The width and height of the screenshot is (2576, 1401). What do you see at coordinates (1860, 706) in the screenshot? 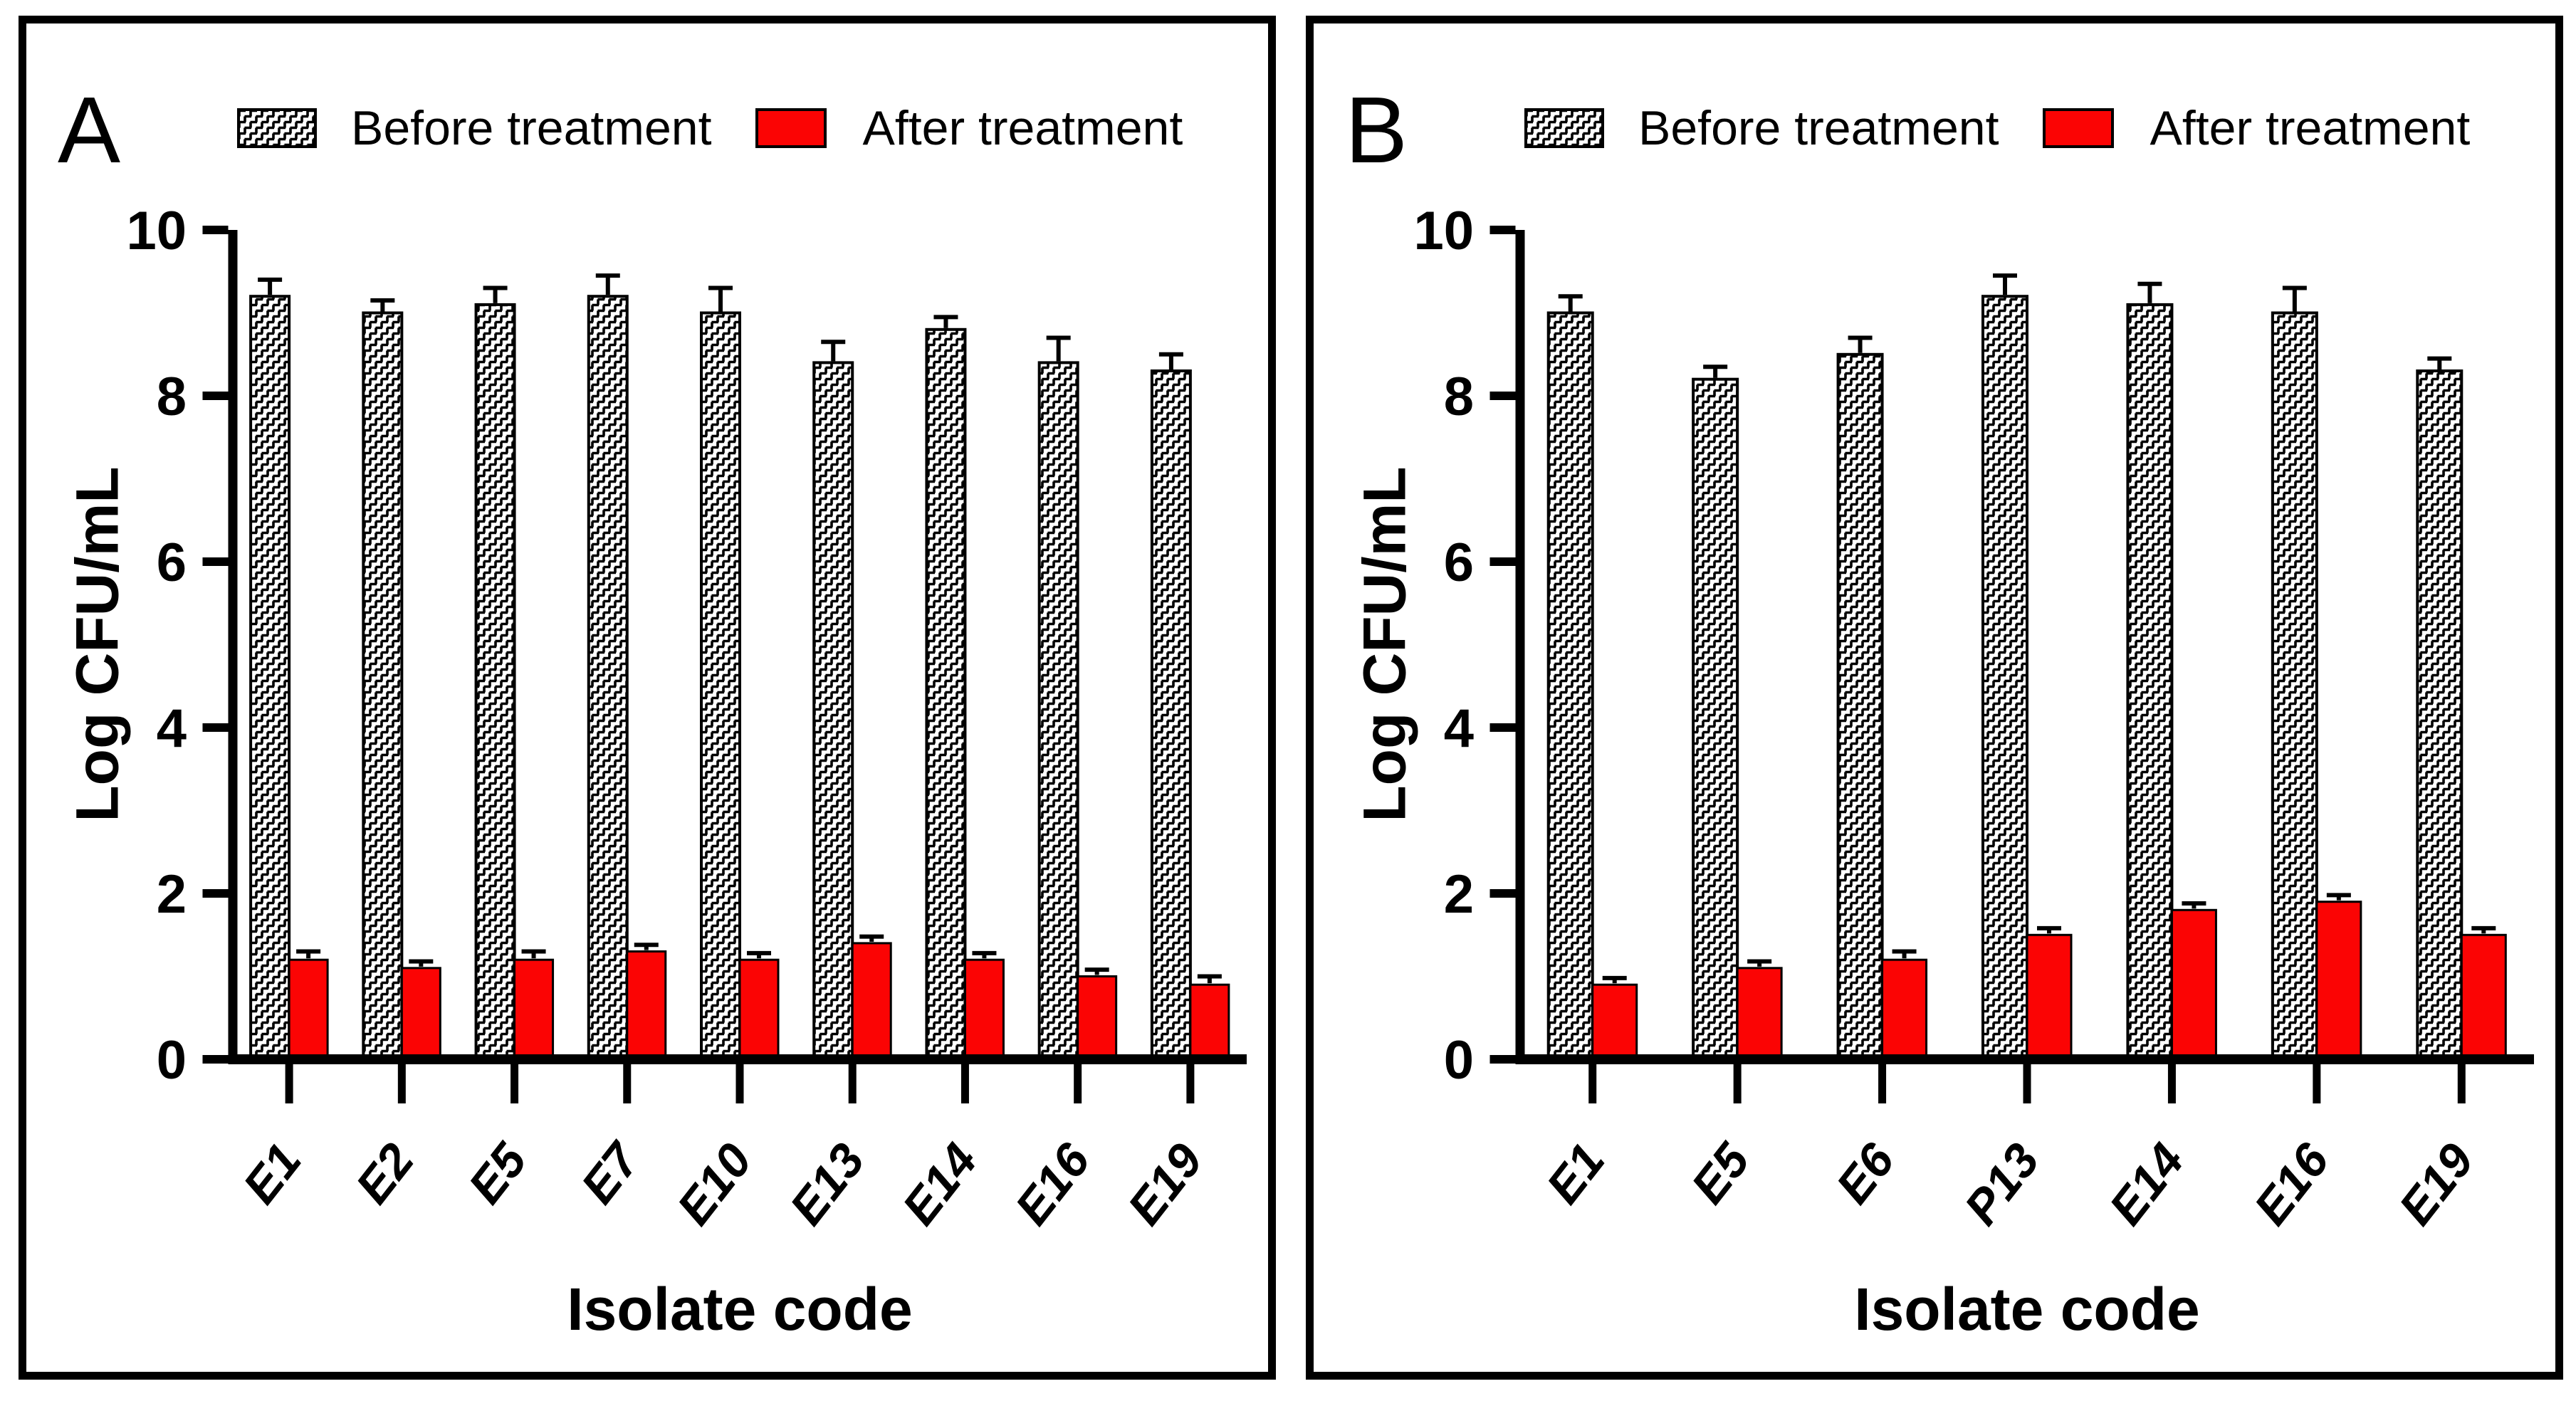
I see `bar-before-E6` at bounding box center [1860, 706].